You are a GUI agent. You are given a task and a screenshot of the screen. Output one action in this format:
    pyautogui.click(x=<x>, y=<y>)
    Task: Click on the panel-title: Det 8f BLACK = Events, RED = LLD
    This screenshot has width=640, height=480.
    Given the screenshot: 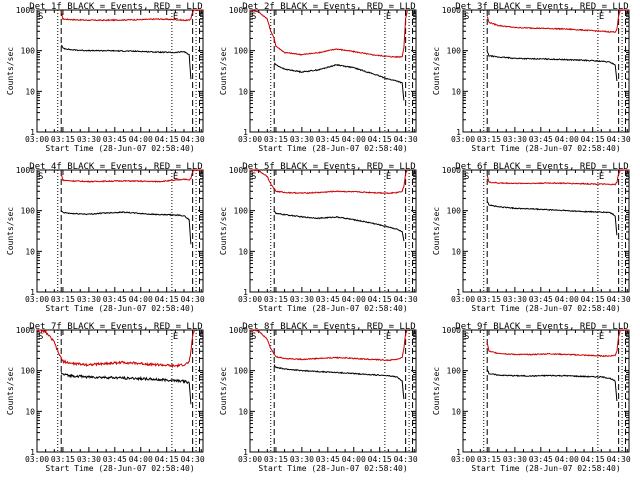 What is the action you would take?
    pyautogui.click(x=328, y=327)
    